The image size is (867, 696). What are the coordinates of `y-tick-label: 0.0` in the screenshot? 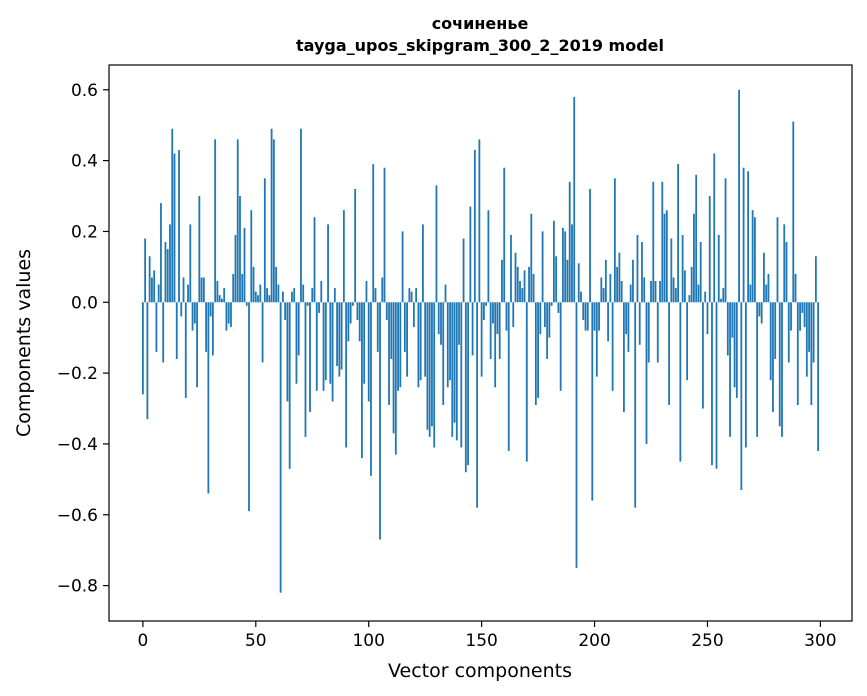 It's located at (84, 303).